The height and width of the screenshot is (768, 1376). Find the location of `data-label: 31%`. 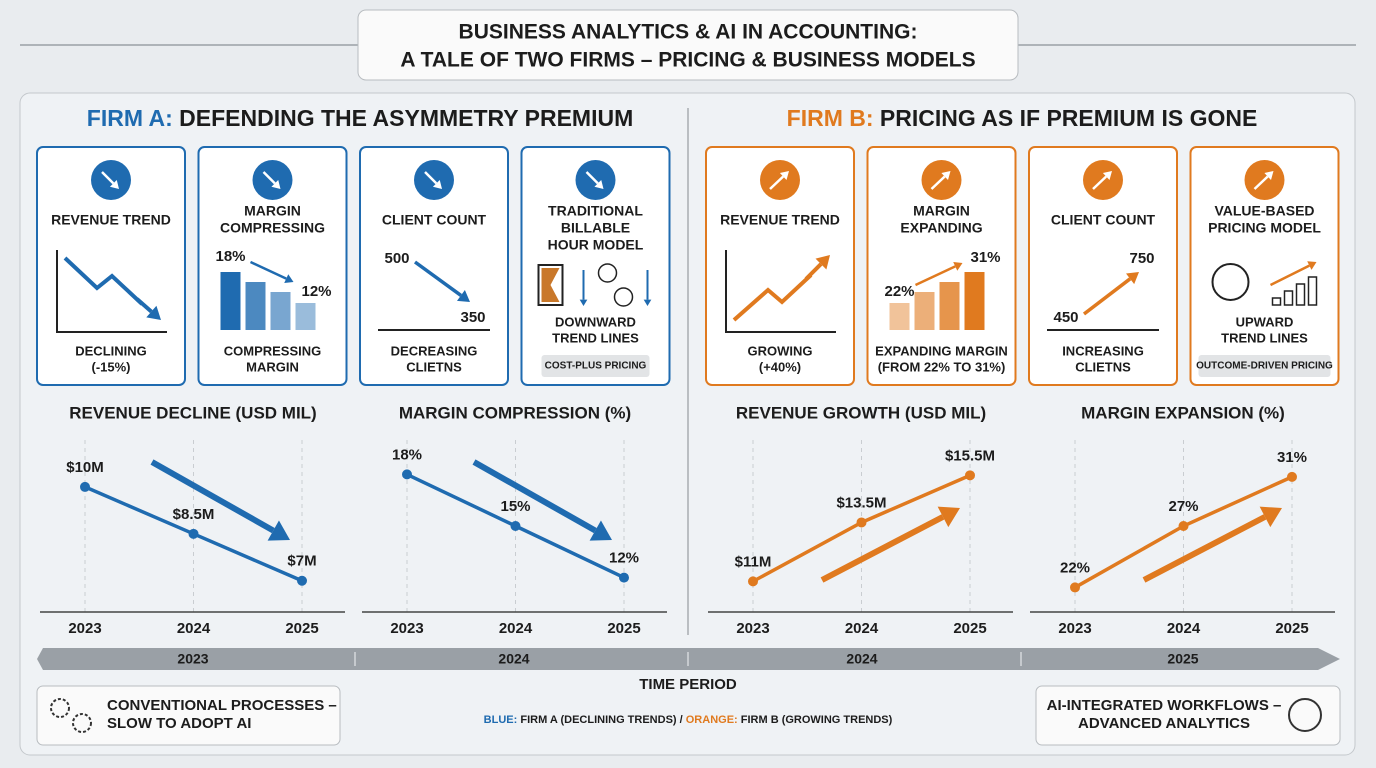

data-label: 31% is located at coordinates (1292, 457).